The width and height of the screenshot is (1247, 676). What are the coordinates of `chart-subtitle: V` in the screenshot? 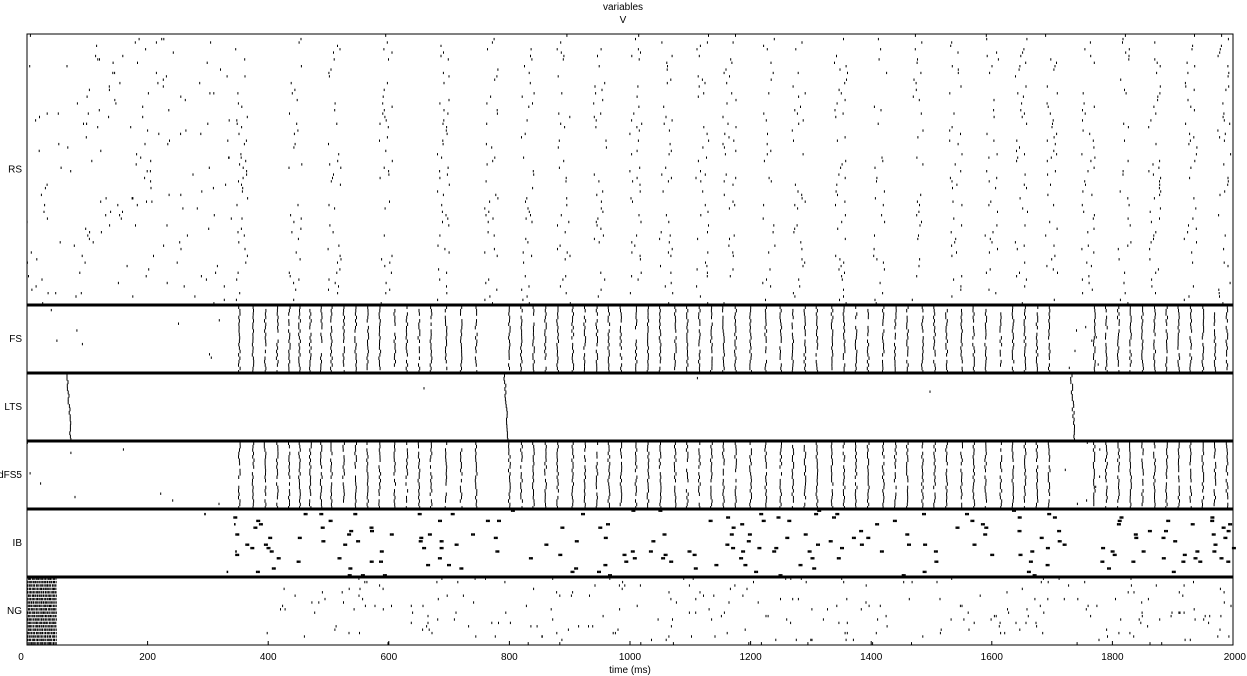 It's located at (623, 20).